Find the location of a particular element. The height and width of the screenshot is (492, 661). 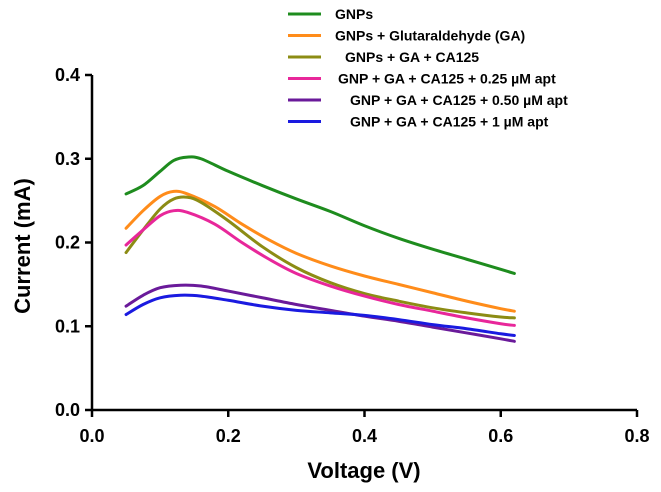

x-tick-label: 0.6 is located at coordinates (500, 436).